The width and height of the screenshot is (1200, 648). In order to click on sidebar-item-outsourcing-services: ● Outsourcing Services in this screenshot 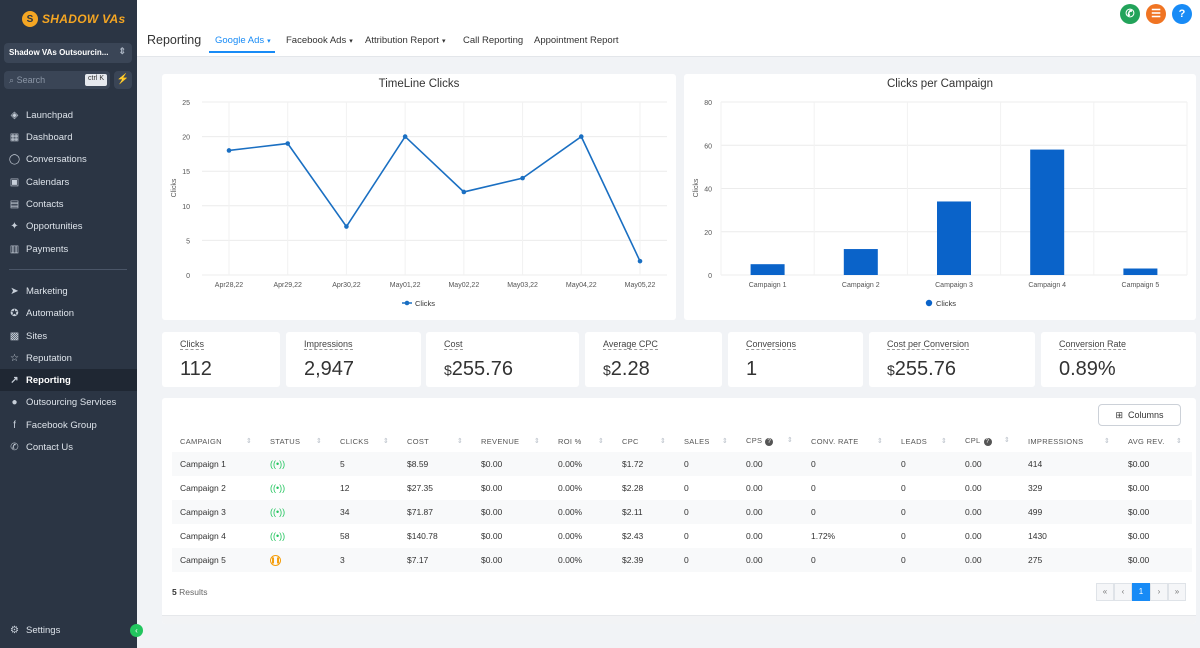, I will do `click(68, 402)`.